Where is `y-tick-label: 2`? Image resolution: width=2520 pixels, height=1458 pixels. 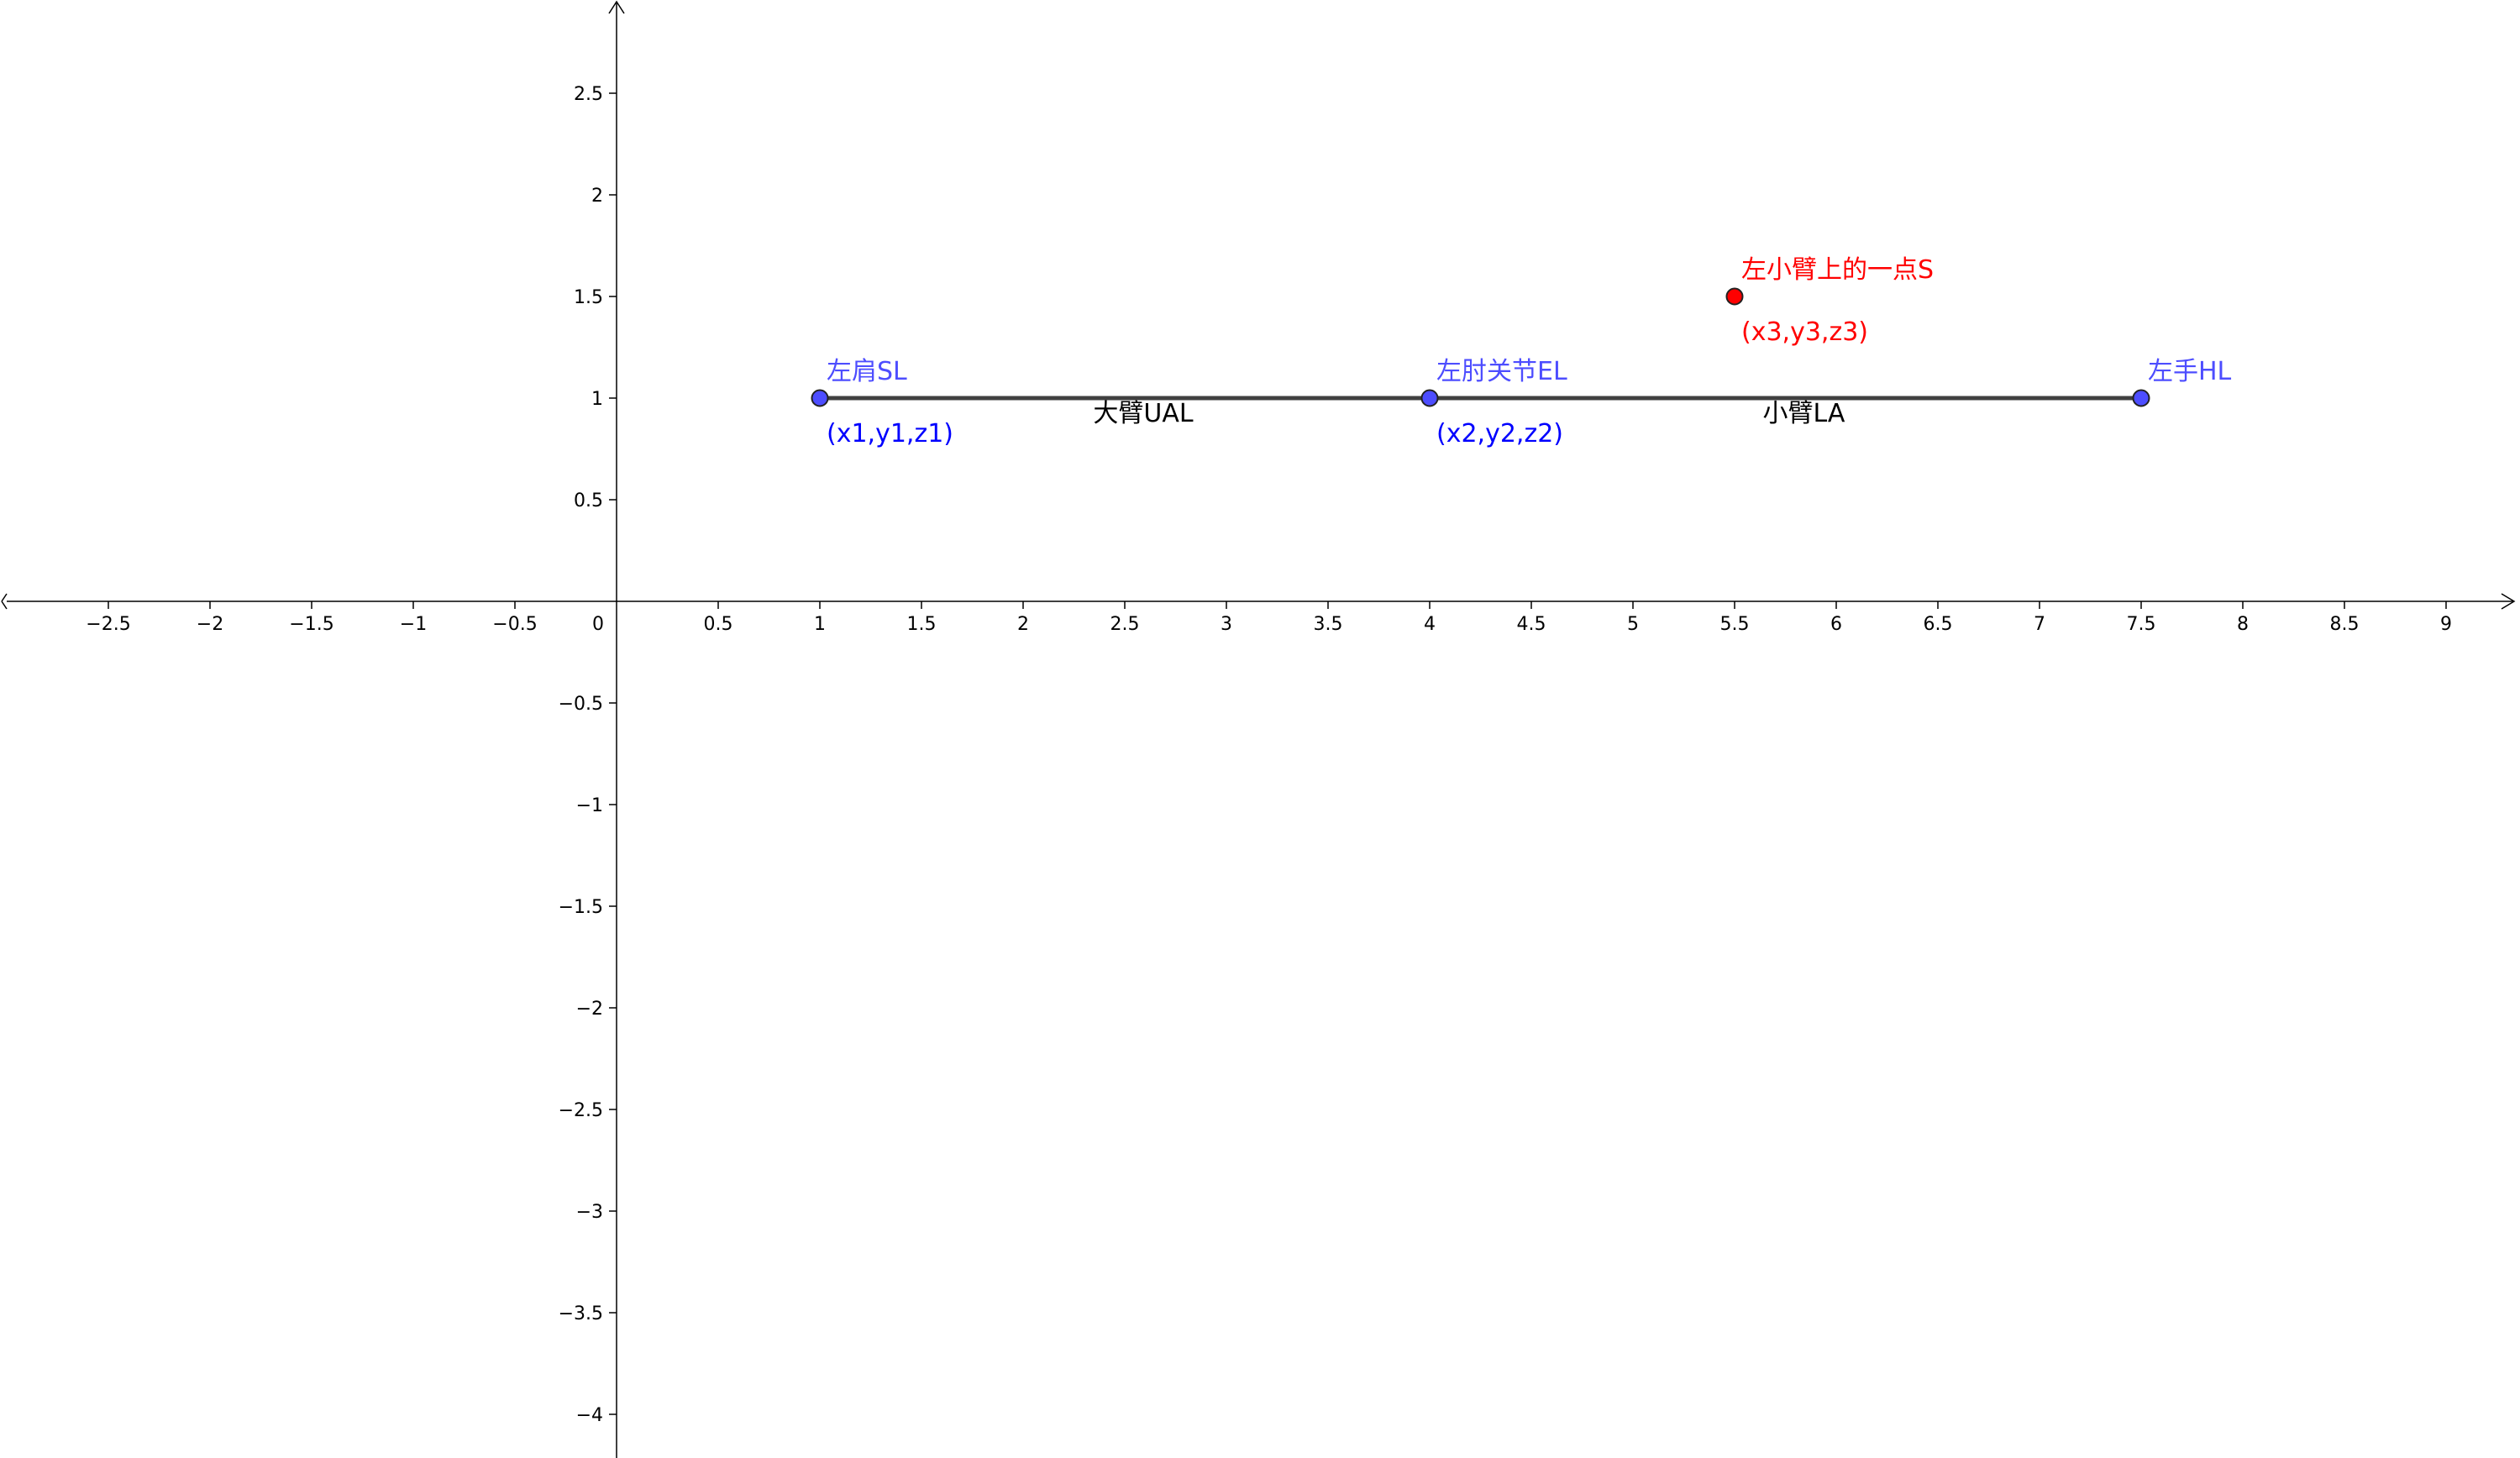 y-tick-label: 2 is located at coordinates (597, 196).